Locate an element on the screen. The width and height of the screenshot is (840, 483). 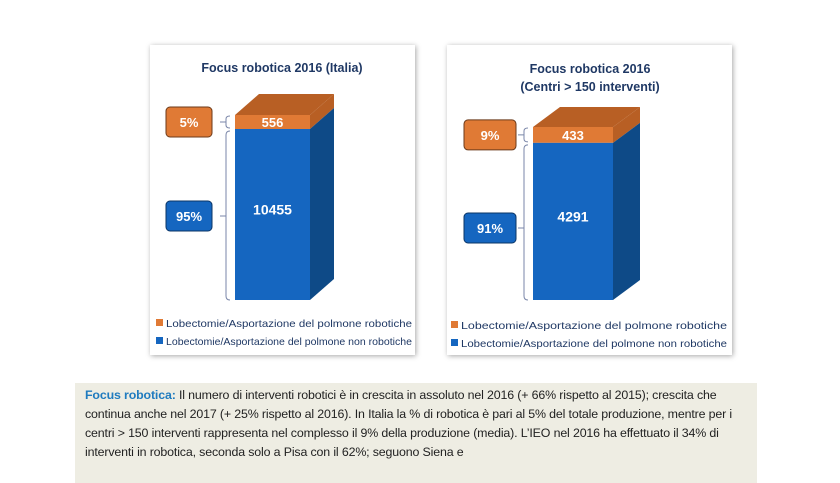
percent-label-robotic: 9% is located at coordinates (490, 135).